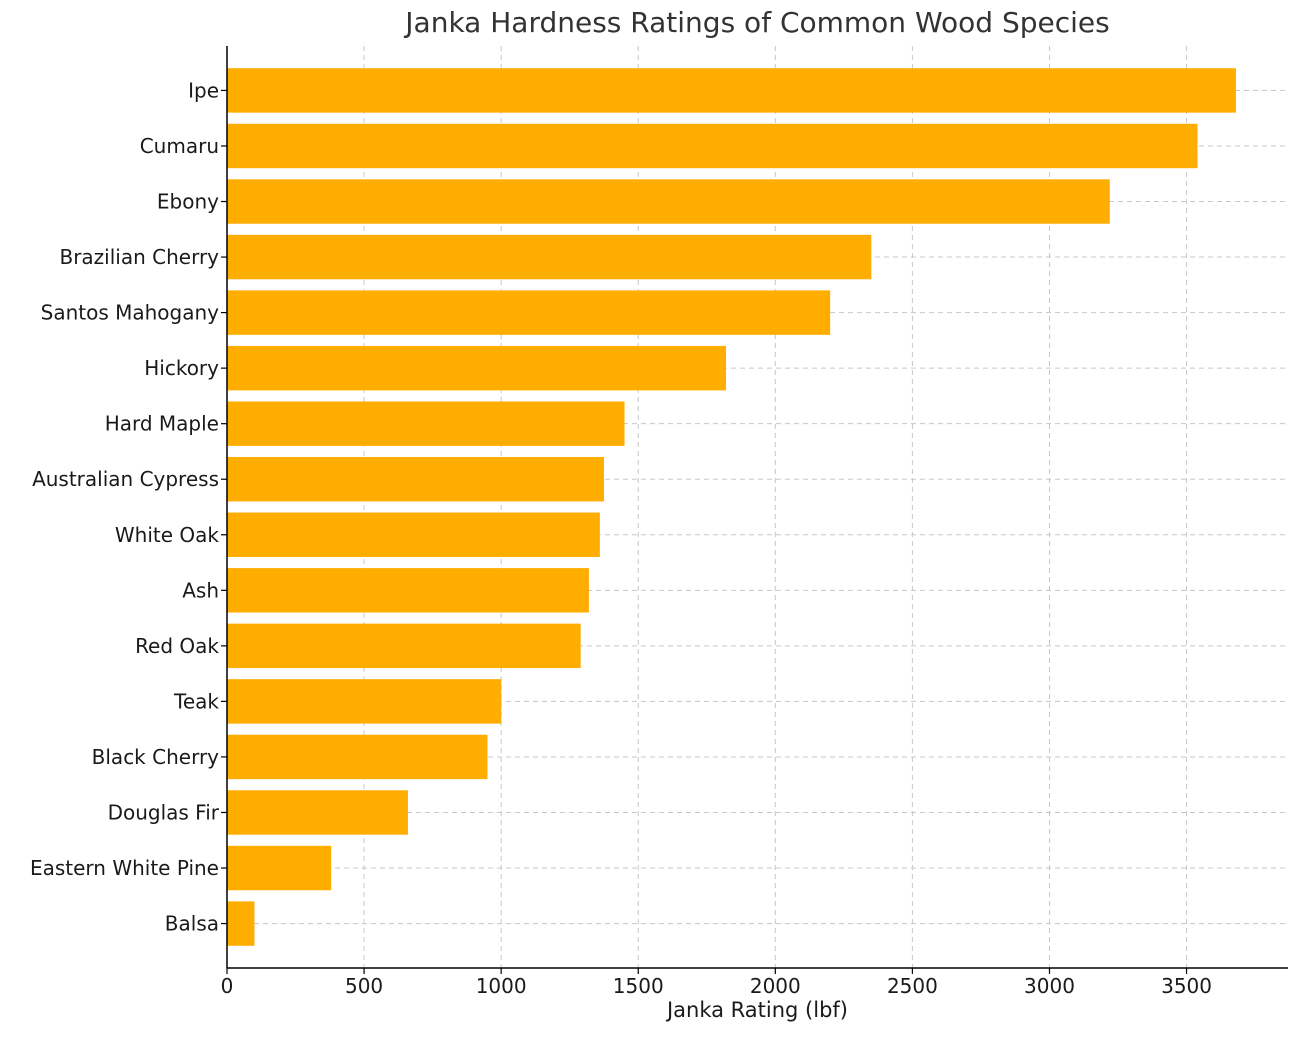 The width and height of the screenshot is (1300, 1038). What do you see at coordinates (167, 535) in the screenshot?
I see `y-tick-label: White Oak` at bounding box center [167, 535].